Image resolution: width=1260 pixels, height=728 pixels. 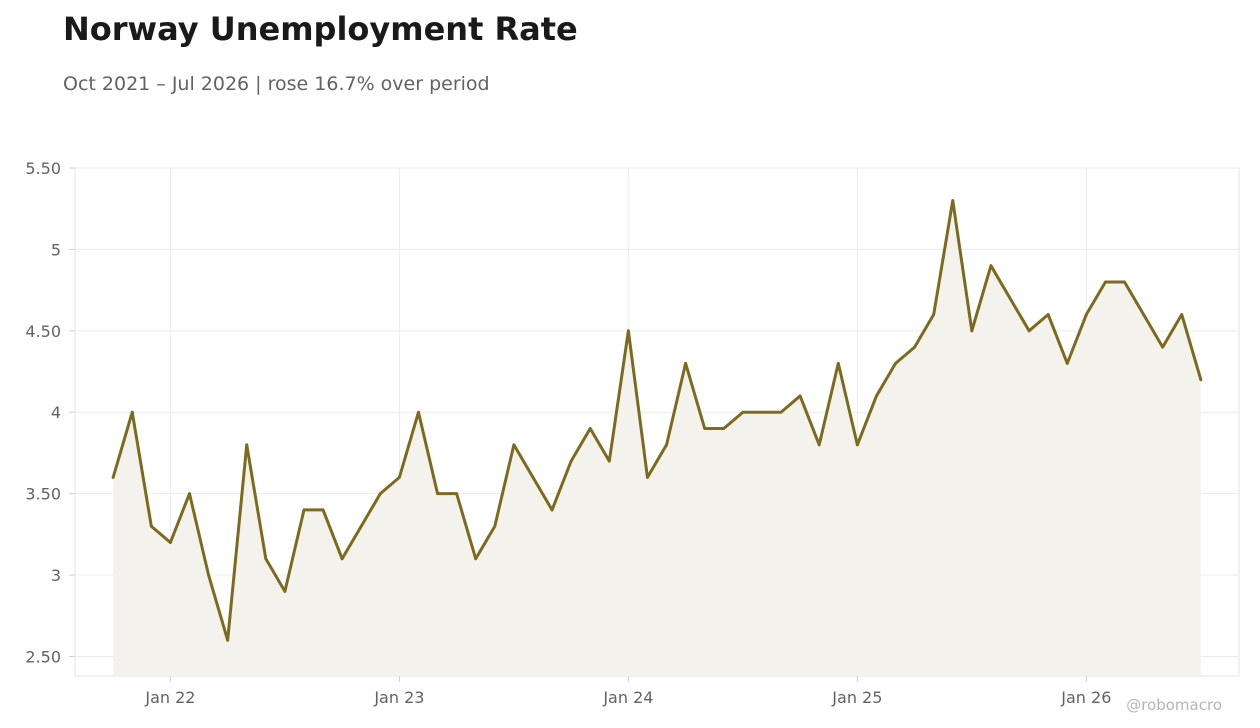 What do you see at coordinates (627, 697) in the screenshot?
I see `x-tick-label: Jan 24` at bounding box center [627, 697].